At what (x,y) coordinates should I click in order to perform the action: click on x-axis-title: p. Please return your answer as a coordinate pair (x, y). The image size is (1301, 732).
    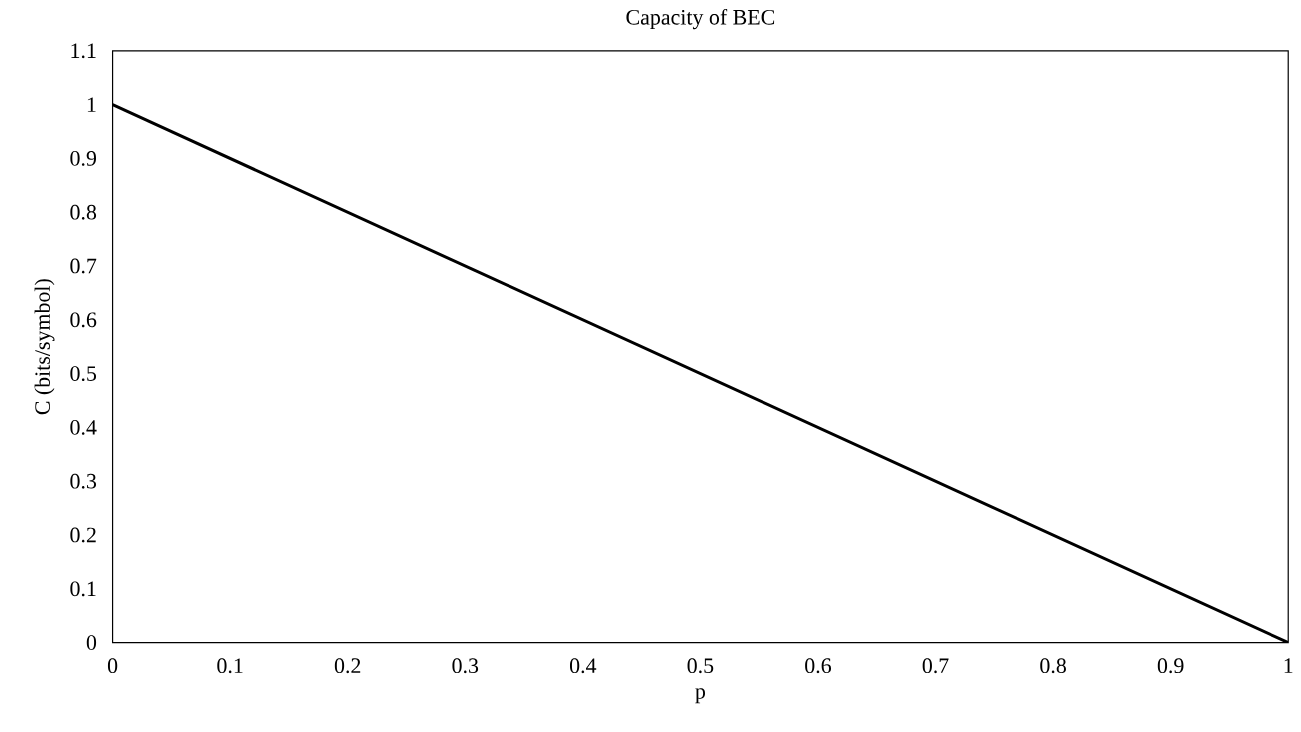
    Looking at the image, I should click on (700, 696).